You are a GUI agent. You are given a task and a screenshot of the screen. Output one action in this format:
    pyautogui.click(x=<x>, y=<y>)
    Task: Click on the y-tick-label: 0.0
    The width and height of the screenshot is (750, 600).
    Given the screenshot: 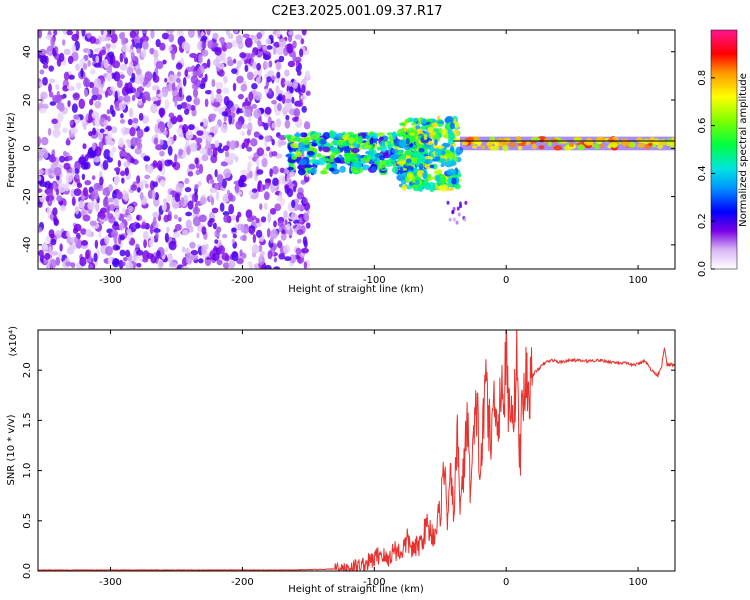 What is the action you would take?
    pyautogui.click(x=27, y=571)
    